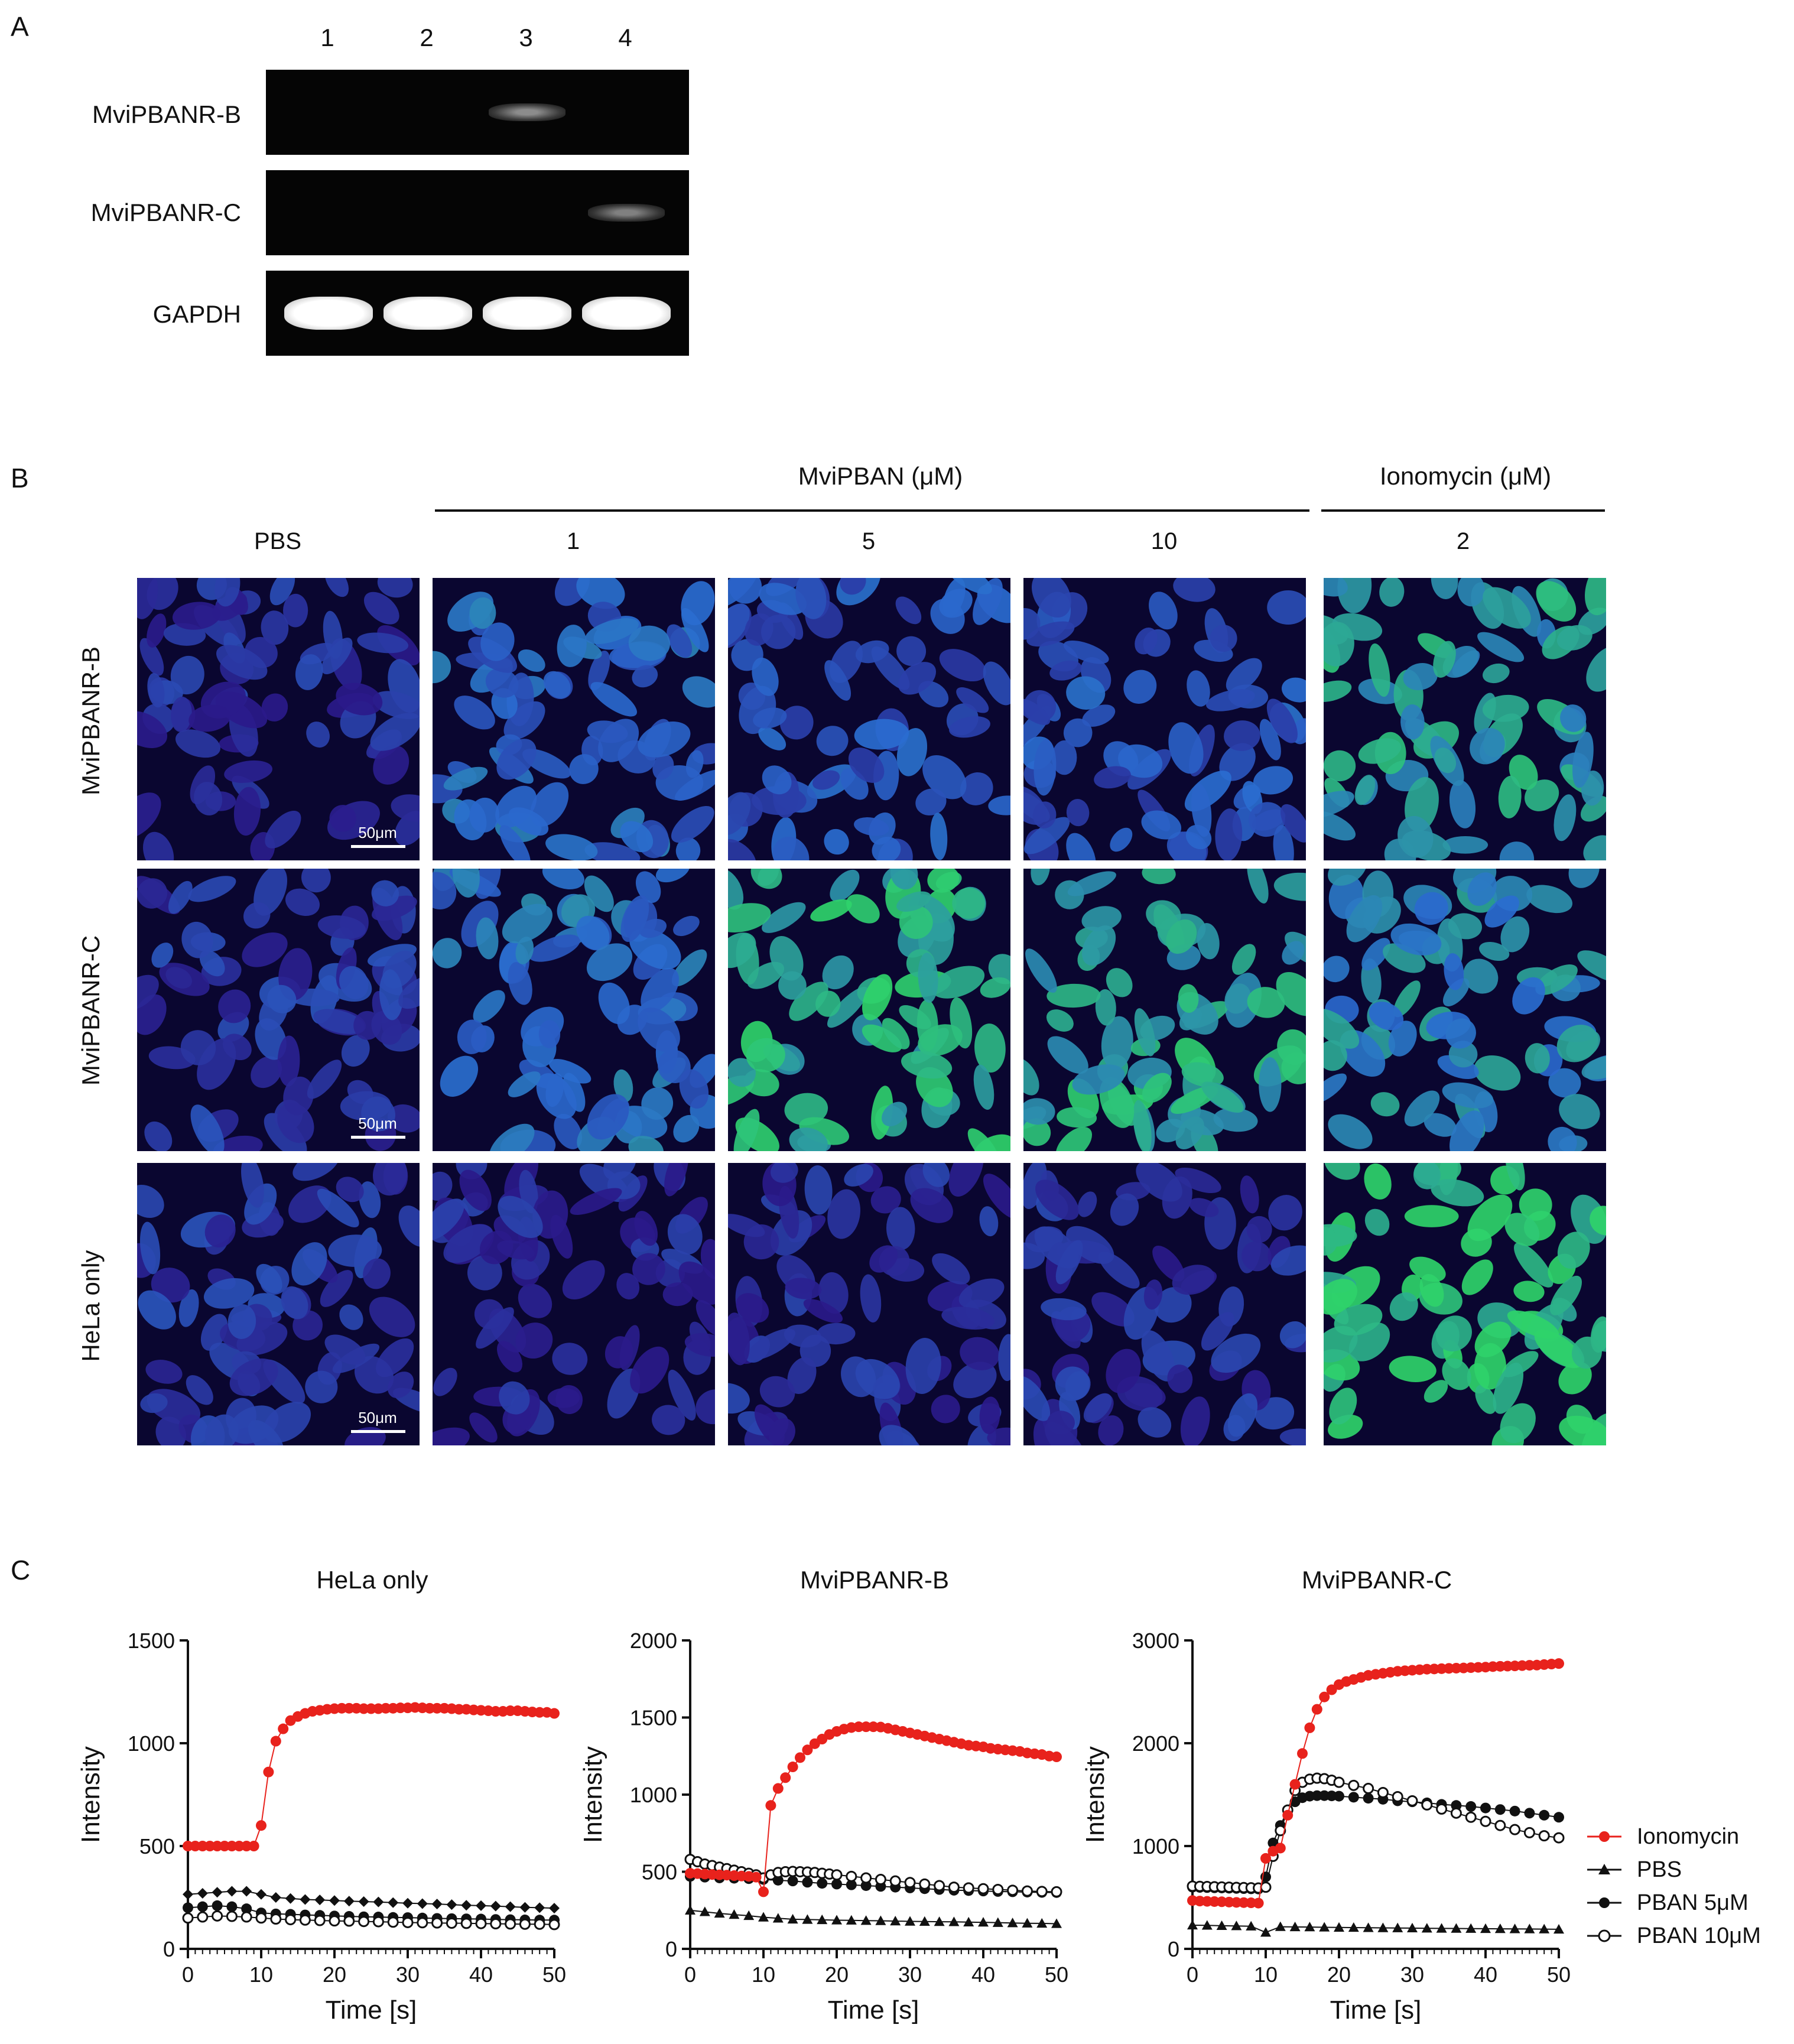  I want to click on legend-label: PBAN 5μM, so click(1692, 1903).